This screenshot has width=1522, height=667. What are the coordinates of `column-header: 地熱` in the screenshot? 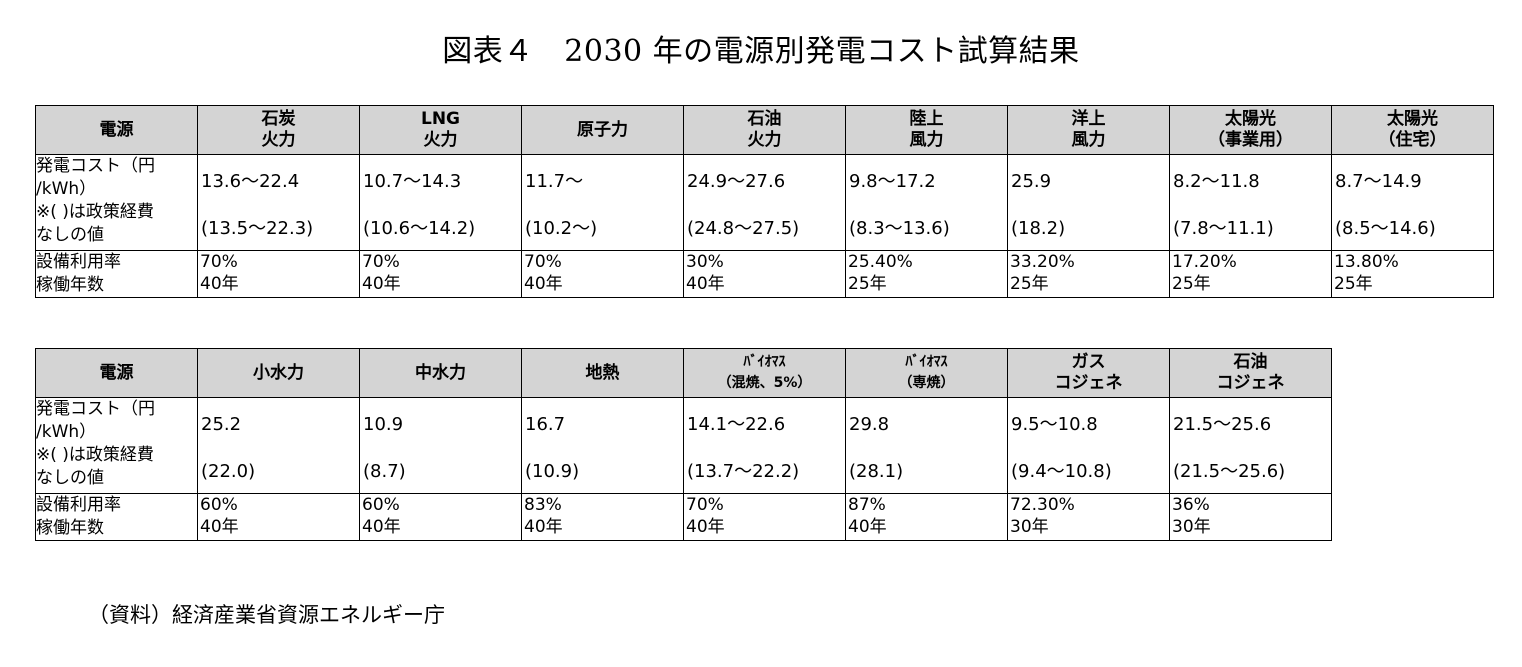 It's located at (602, 373).